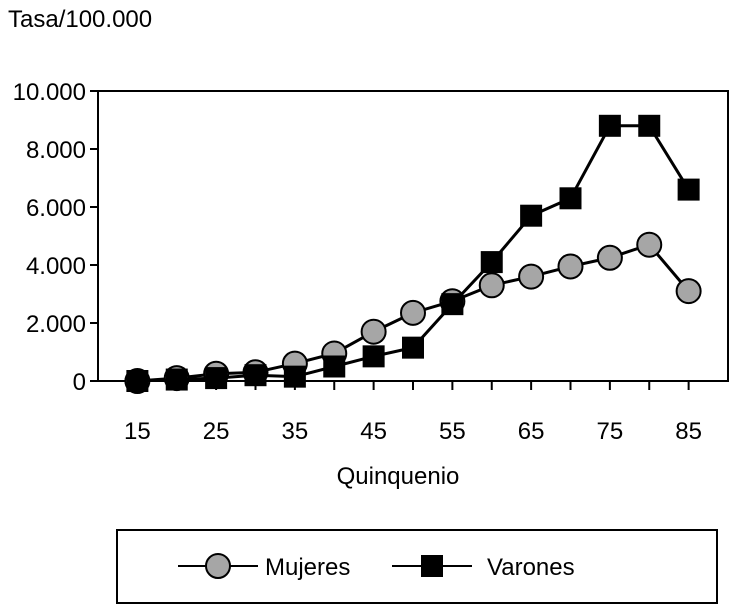  What do you see at coordinates (264, 567) in the screenshot?
I see `legend-item-mujeres: Mujeres` at bounding box center [264, 567].